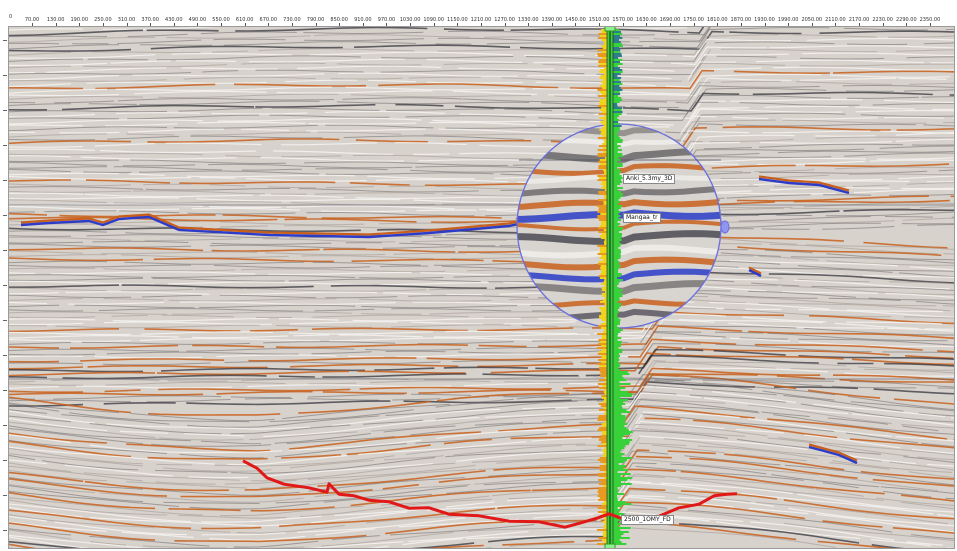 The height and width of the screenshot is (551, 957). I want to click on magnifier-resize-handle, so click(725, 227).